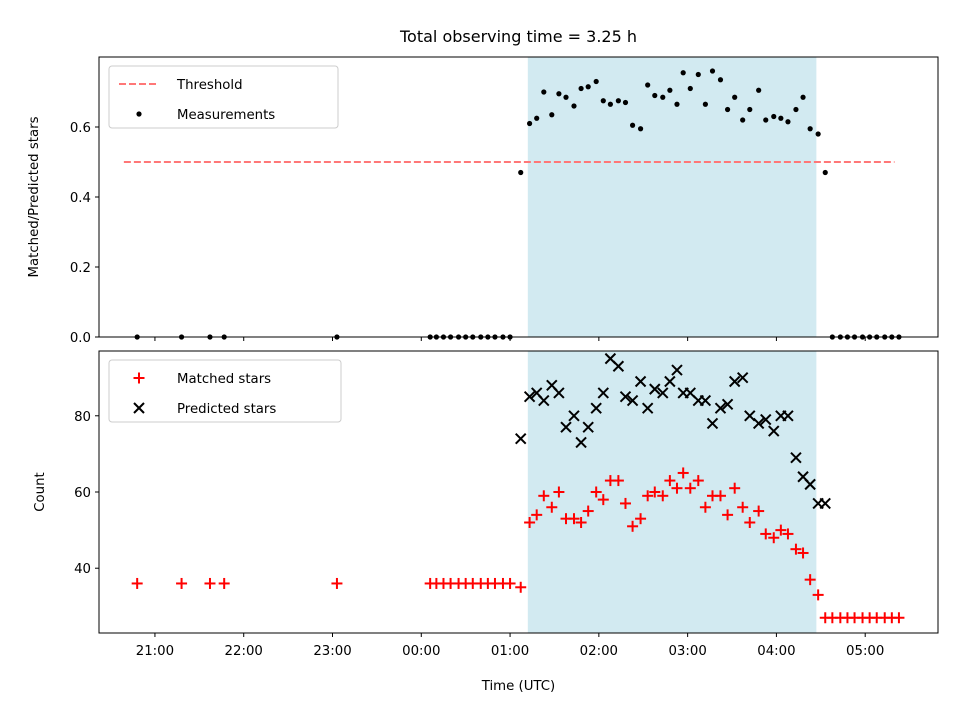 The width and height of the screenshot is (960, 720). I want to click on top-y-axis-label: Matched/Predicted stars, so click(34, 196).